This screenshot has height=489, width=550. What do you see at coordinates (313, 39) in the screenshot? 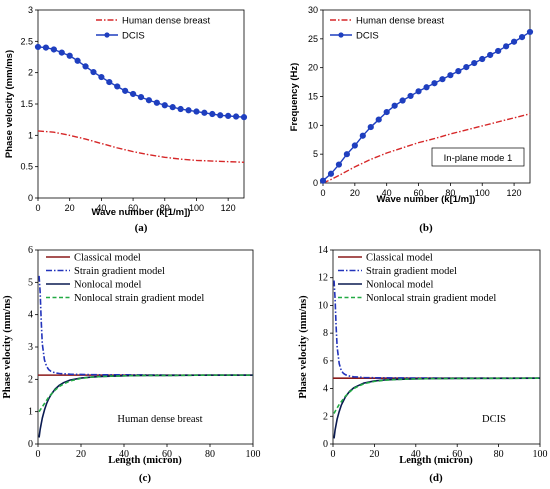
I see `y-tick-label: 25` at bounding box center [313, 39].